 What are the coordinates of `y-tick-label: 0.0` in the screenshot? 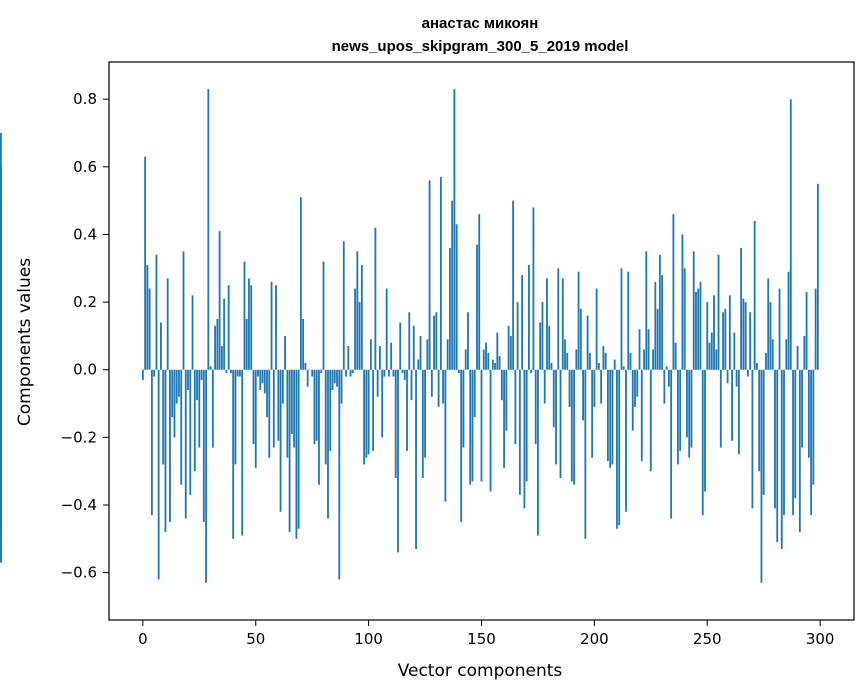 It's located at (85, 370).